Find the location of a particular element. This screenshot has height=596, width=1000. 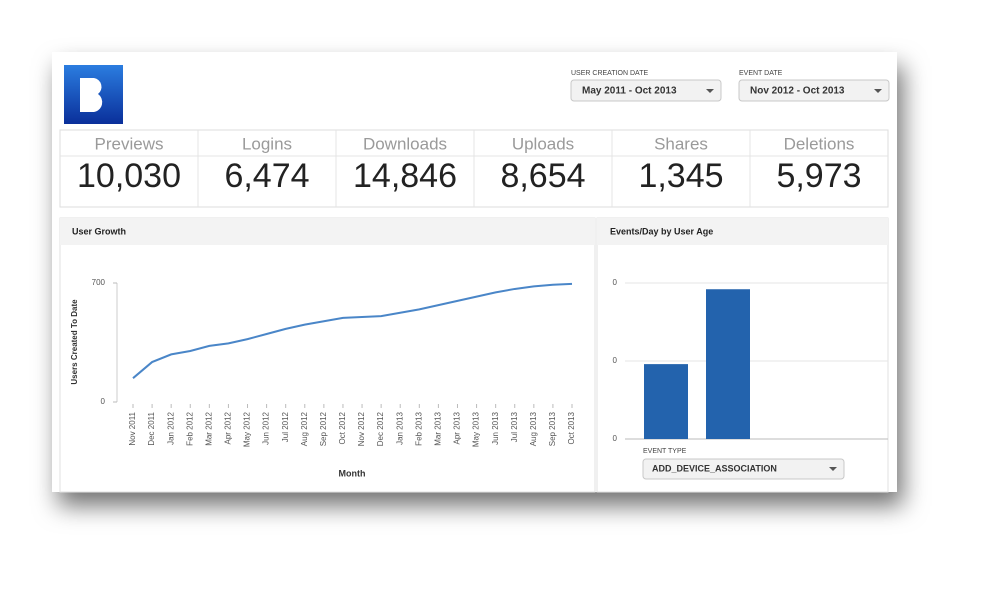

stat-value: 14,846 is located at coordinates (405, 176).